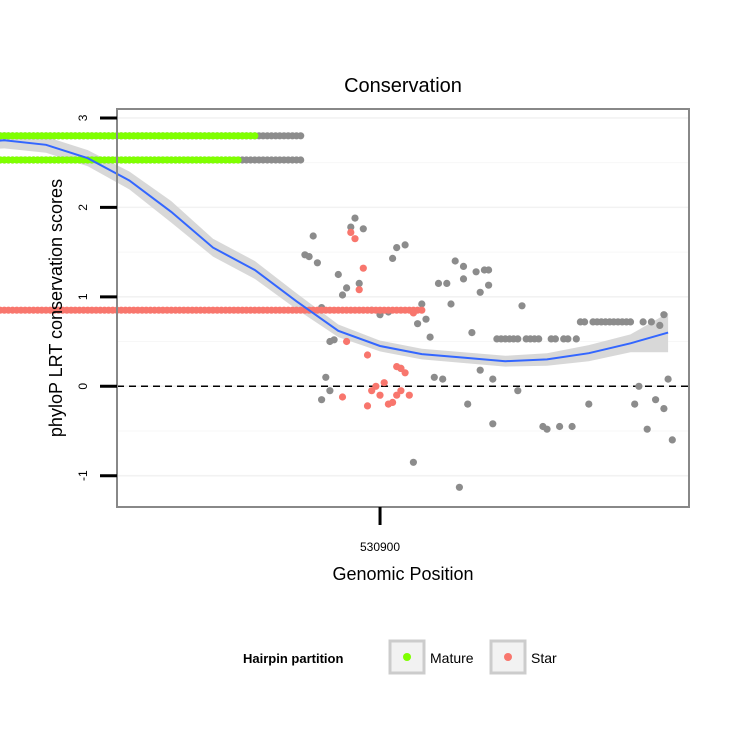 The height and width of the screenshot is (750, 750). What do you see at coordinates (213, 319) in the screenshot?
I see `series-star` at bounding box center [213, 319].